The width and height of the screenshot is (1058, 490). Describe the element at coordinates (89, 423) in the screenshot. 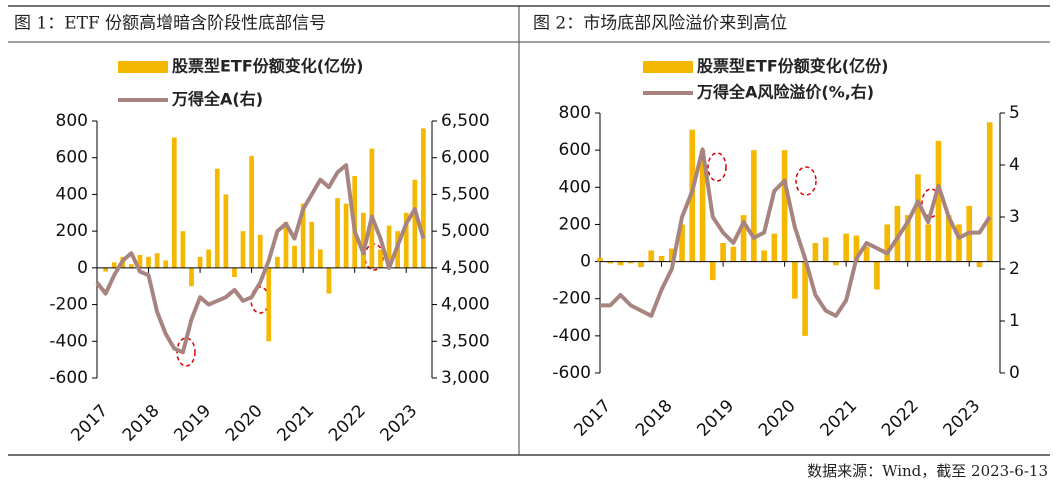

I see `x-tick-label: 2017` at that location.